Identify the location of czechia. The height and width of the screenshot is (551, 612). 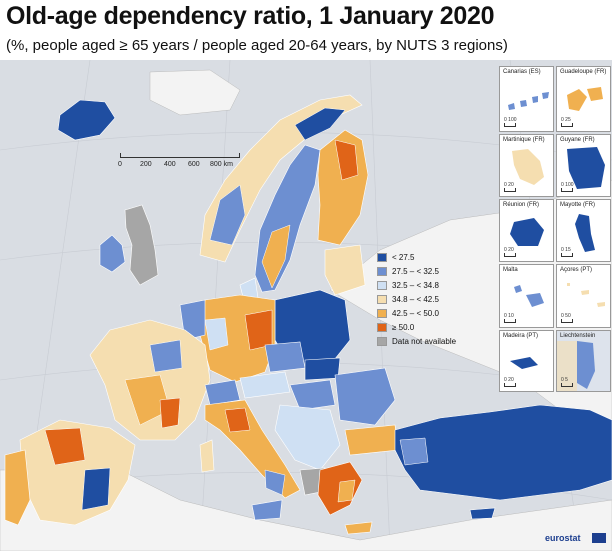
(285, 357).